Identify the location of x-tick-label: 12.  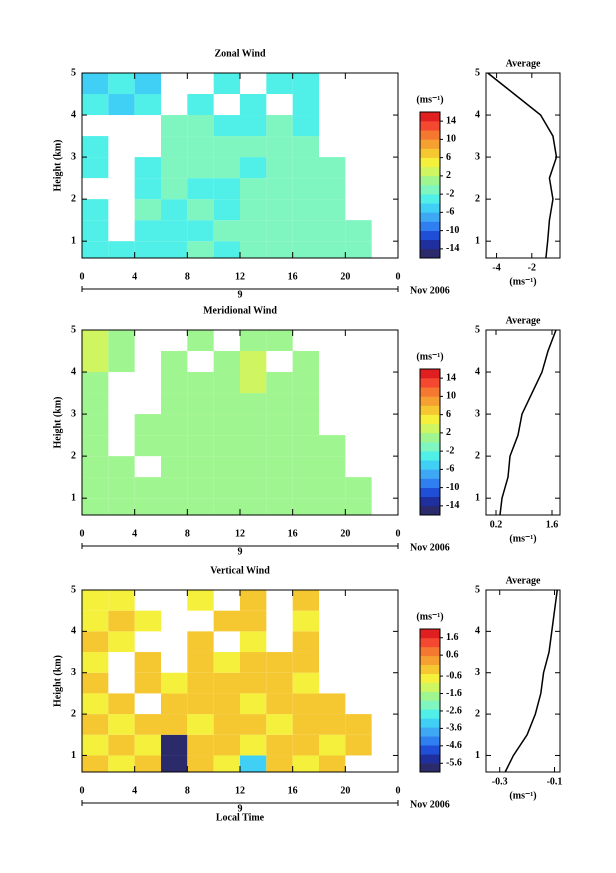
(240, 790).